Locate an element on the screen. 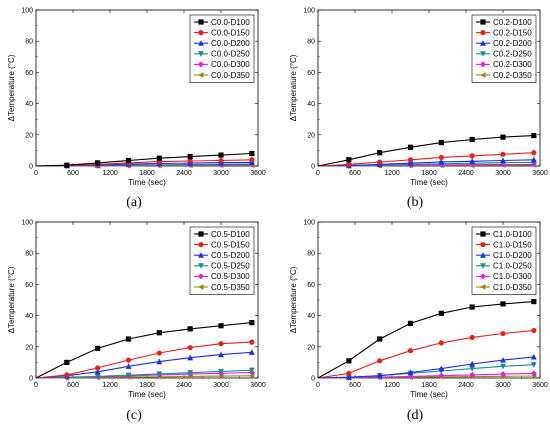 The image size is (550, 429). legend-item: C0.2-D250 is located at coordinates (504, 54).